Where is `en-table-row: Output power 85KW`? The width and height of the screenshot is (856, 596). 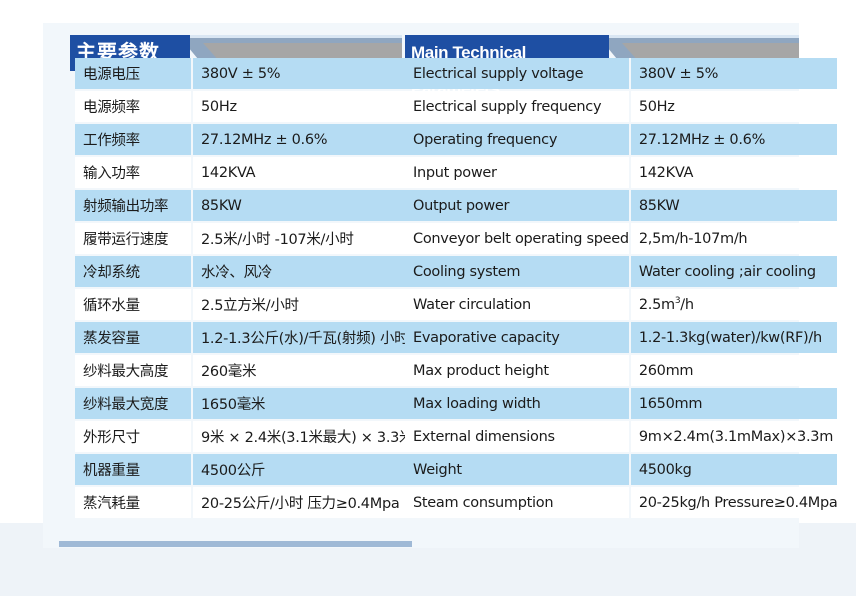
en-table-row: Output power 85KW is located at coordinates (621, 205).